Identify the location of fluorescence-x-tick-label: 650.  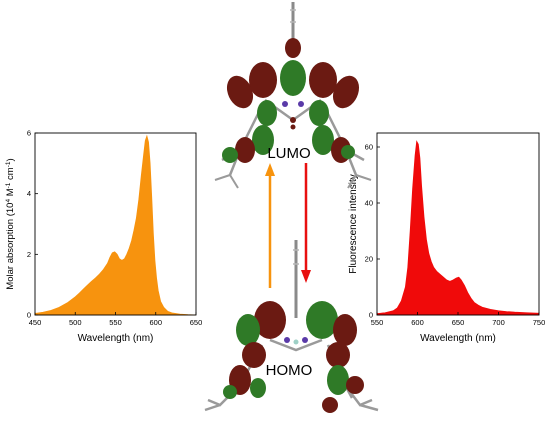
(458, 322).